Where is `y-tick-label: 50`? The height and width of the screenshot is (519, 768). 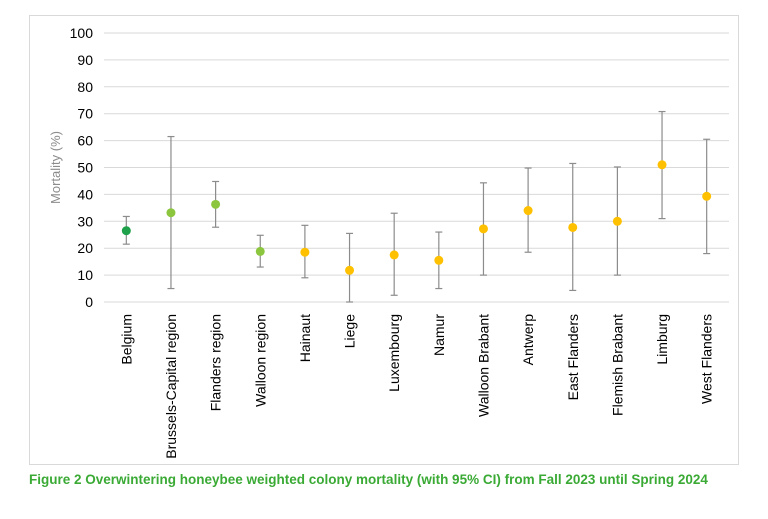 y-tick-label: 50 is located at coordinates (85, 168).